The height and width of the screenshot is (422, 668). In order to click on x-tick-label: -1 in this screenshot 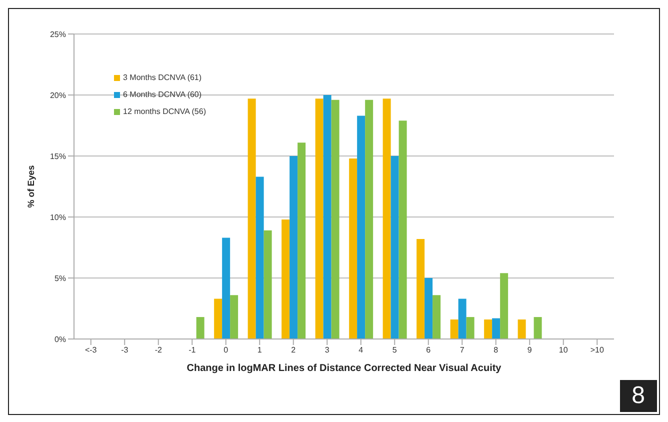, I will do `click(192, 350)`.